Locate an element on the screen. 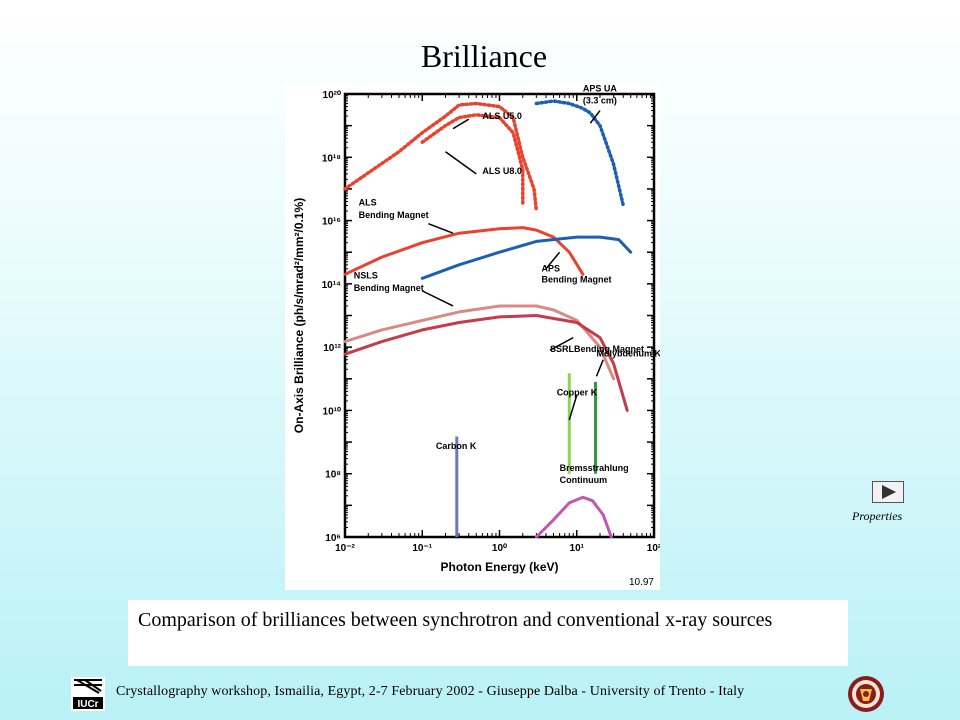 The image size is (960, 720). annotation-label: APS UA is located at coordinates (600, 88).